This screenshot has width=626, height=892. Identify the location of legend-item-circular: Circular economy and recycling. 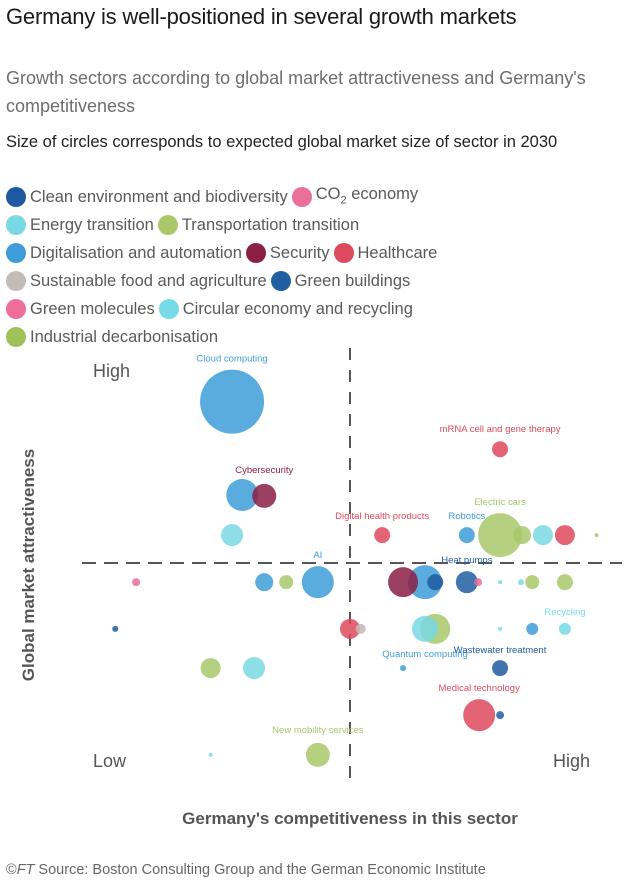
(285, 309).